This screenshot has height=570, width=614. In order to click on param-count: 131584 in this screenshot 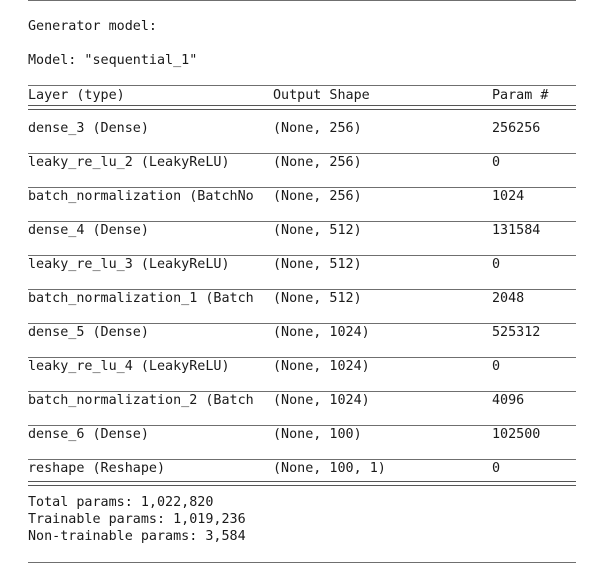, I will do `click(516, 230)`.